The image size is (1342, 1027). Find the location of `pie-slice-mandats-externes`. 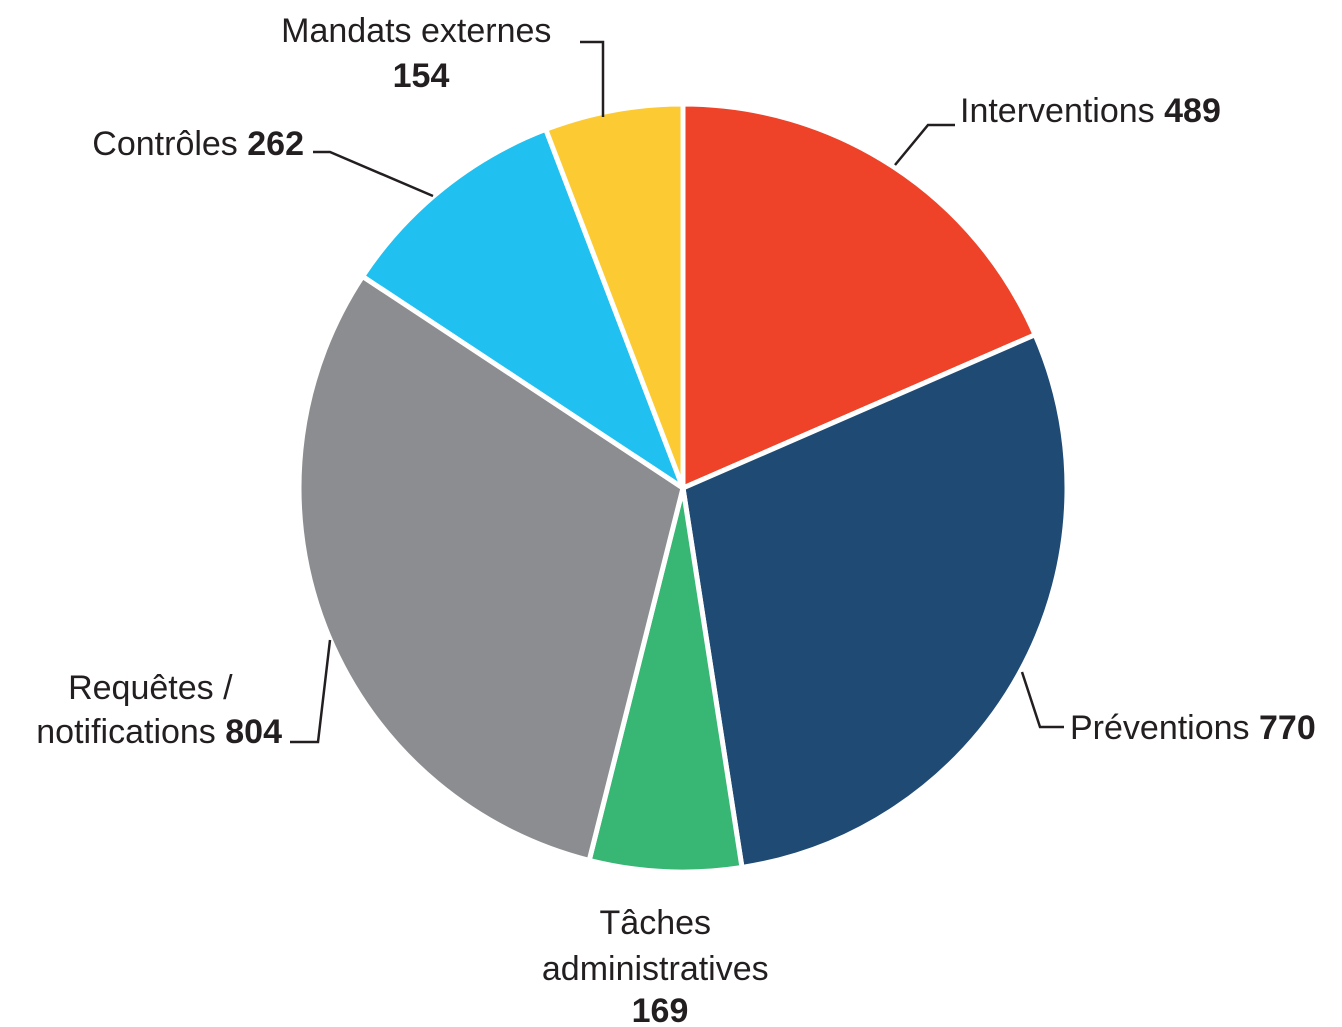

pie-slice-mandats-externes is located at coordinates (614, 296).